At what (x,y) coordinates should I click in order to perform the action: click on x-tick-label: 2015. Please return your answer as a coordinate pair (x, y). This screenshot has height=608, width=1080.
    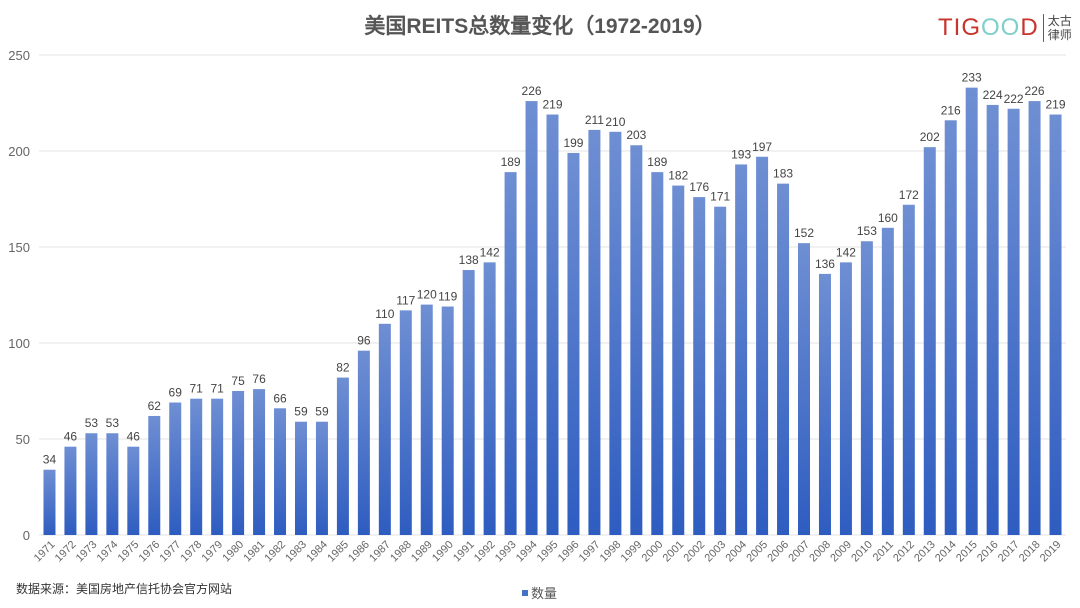
    Looking at the image, I should click on (967, 552).